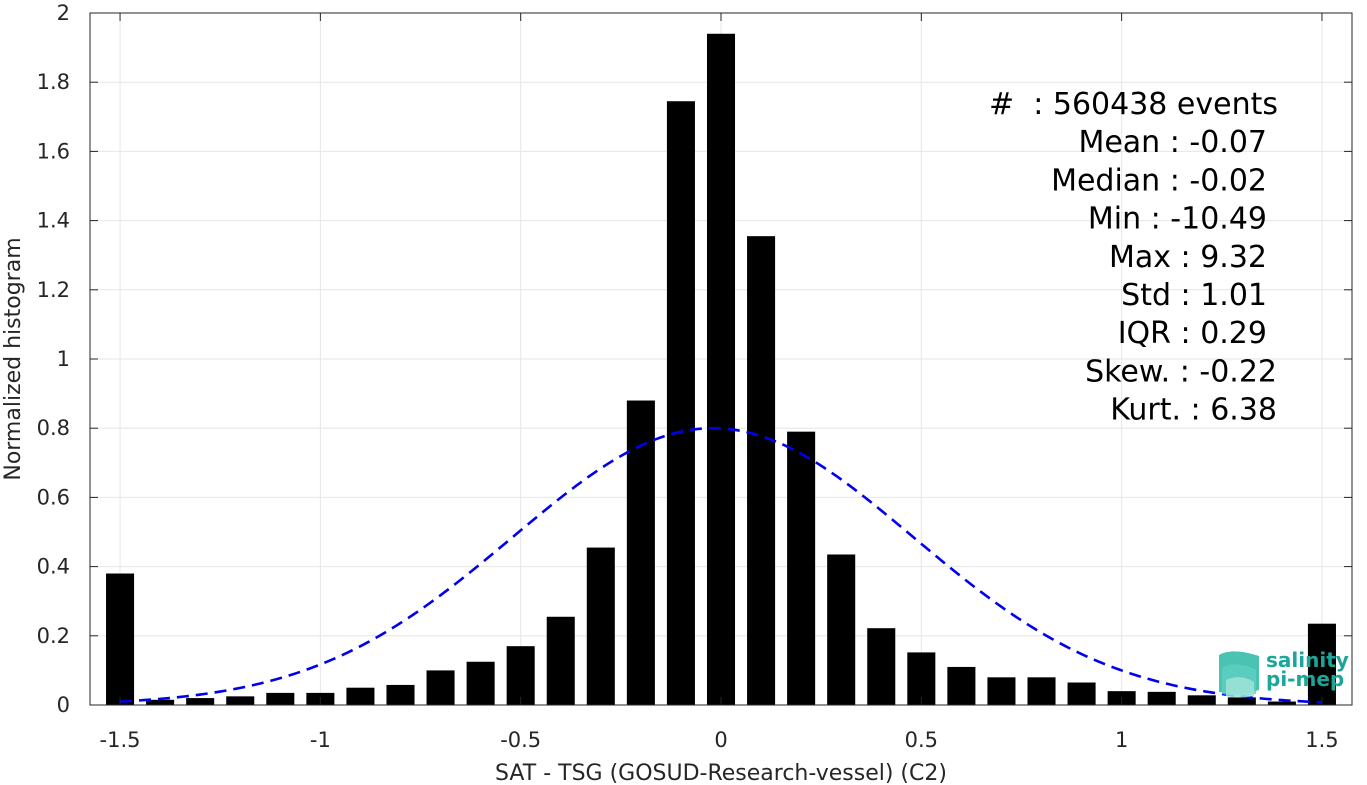  Describe the element at coordinates (1192, 333) in the screenshot. I see `stat-line: IQR : 0.29` at that location.